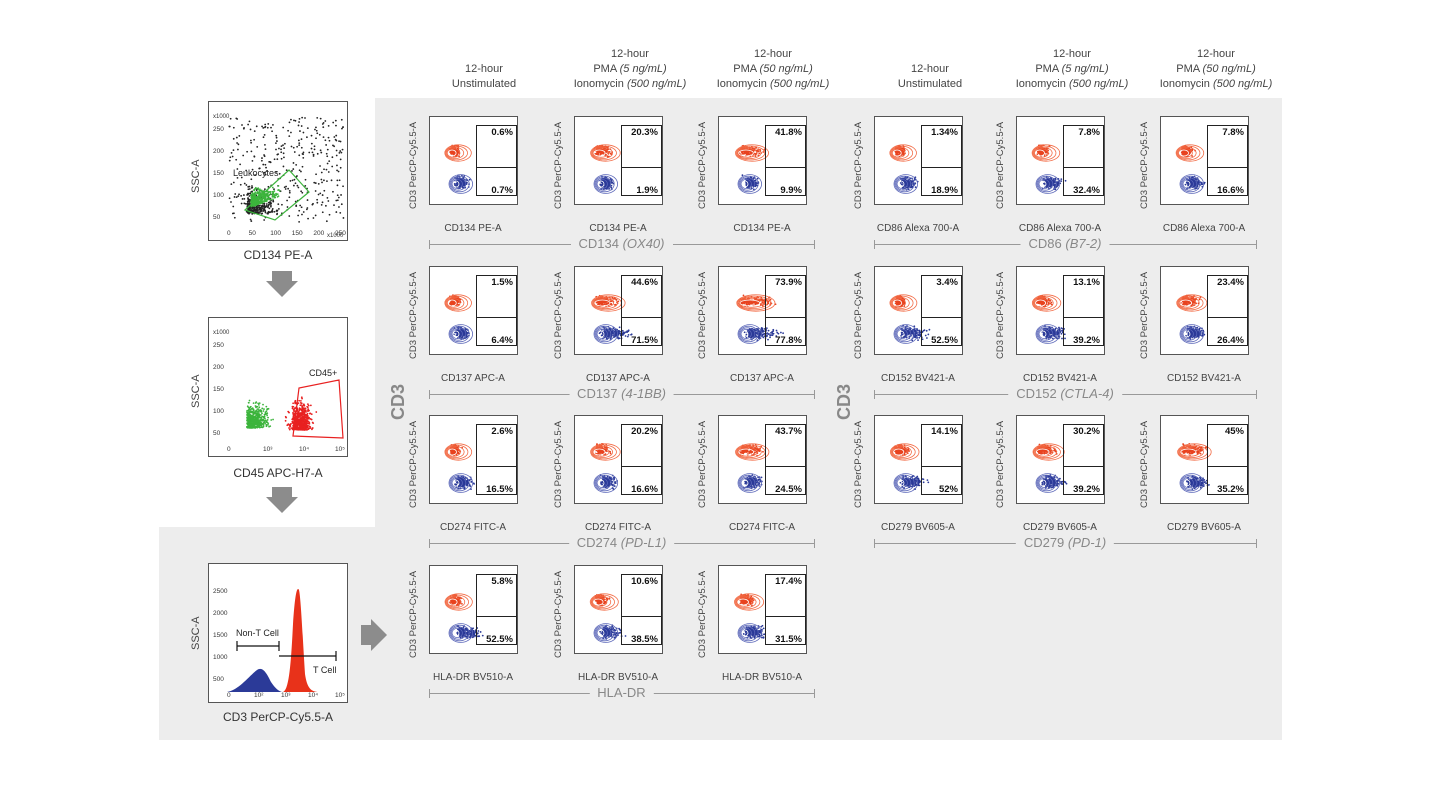 The width and height of the screenshot is (1440, 785). What do you see at coordinates (473, 310) in the screenshot?
I see `flow-plot-cd137-1: 1.5% 6.4%` at bounding box center [473, 310].